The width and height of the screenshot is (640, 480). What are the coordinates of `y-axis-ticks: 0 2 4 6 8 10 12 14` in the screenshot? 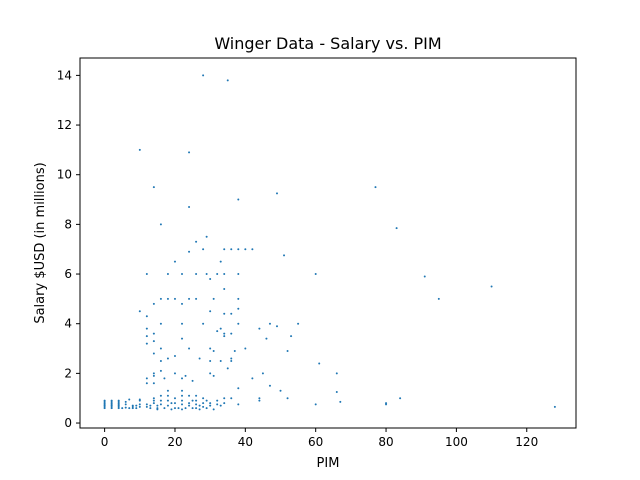 It's located at (68, 249).